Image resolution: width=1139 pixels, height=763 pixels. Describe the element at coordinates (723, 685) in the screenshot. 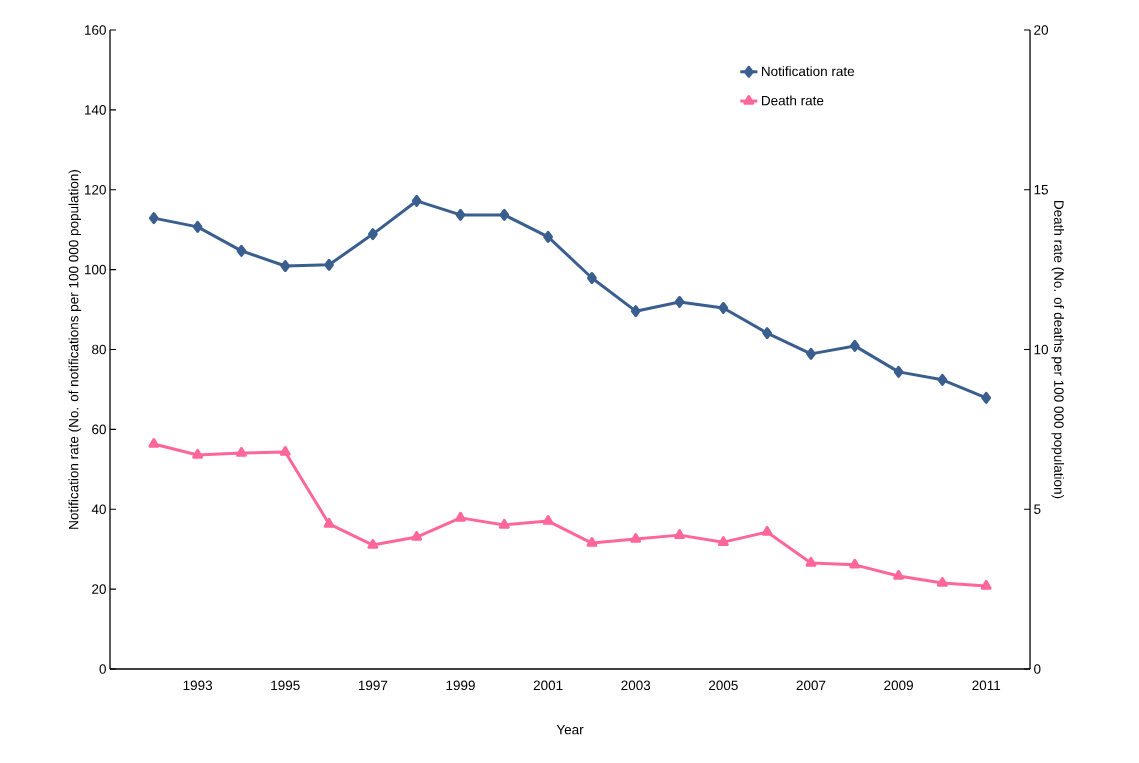

I see `x-tick-label: 2005` at that location.